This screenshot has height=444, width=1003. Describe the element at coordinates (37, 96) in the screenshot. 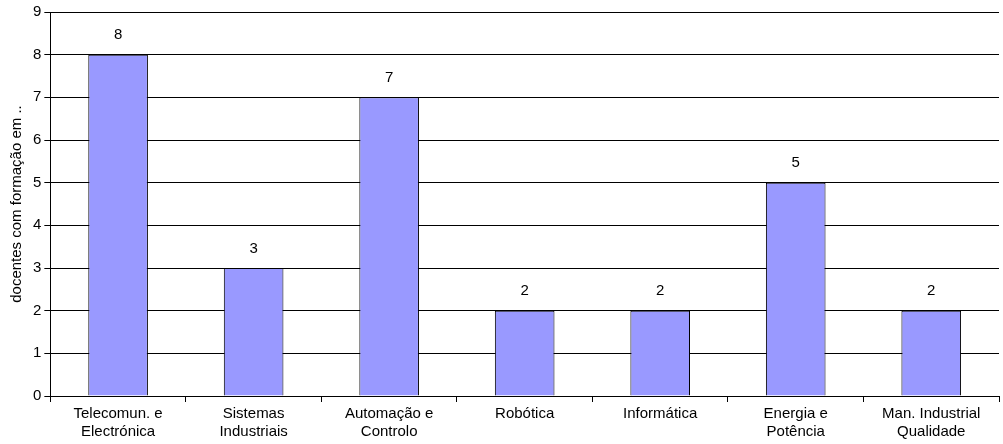

I see `y-tick-label: 7` at that location.